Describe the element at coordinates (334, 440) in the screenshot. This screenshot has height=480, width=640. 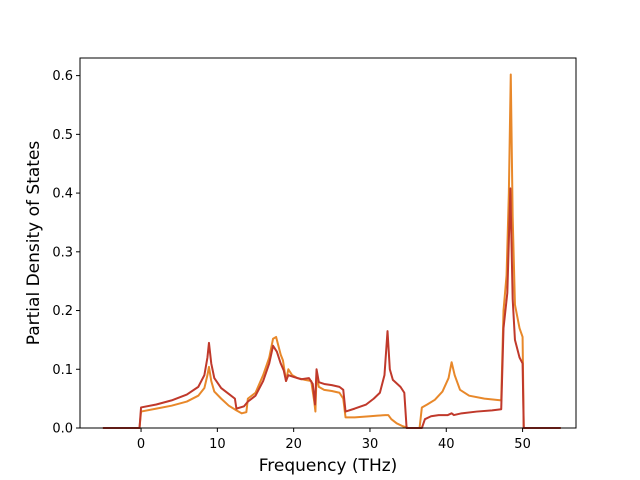
I see `x-axis-ticks: 0 10 20 30 40 50` at that location.